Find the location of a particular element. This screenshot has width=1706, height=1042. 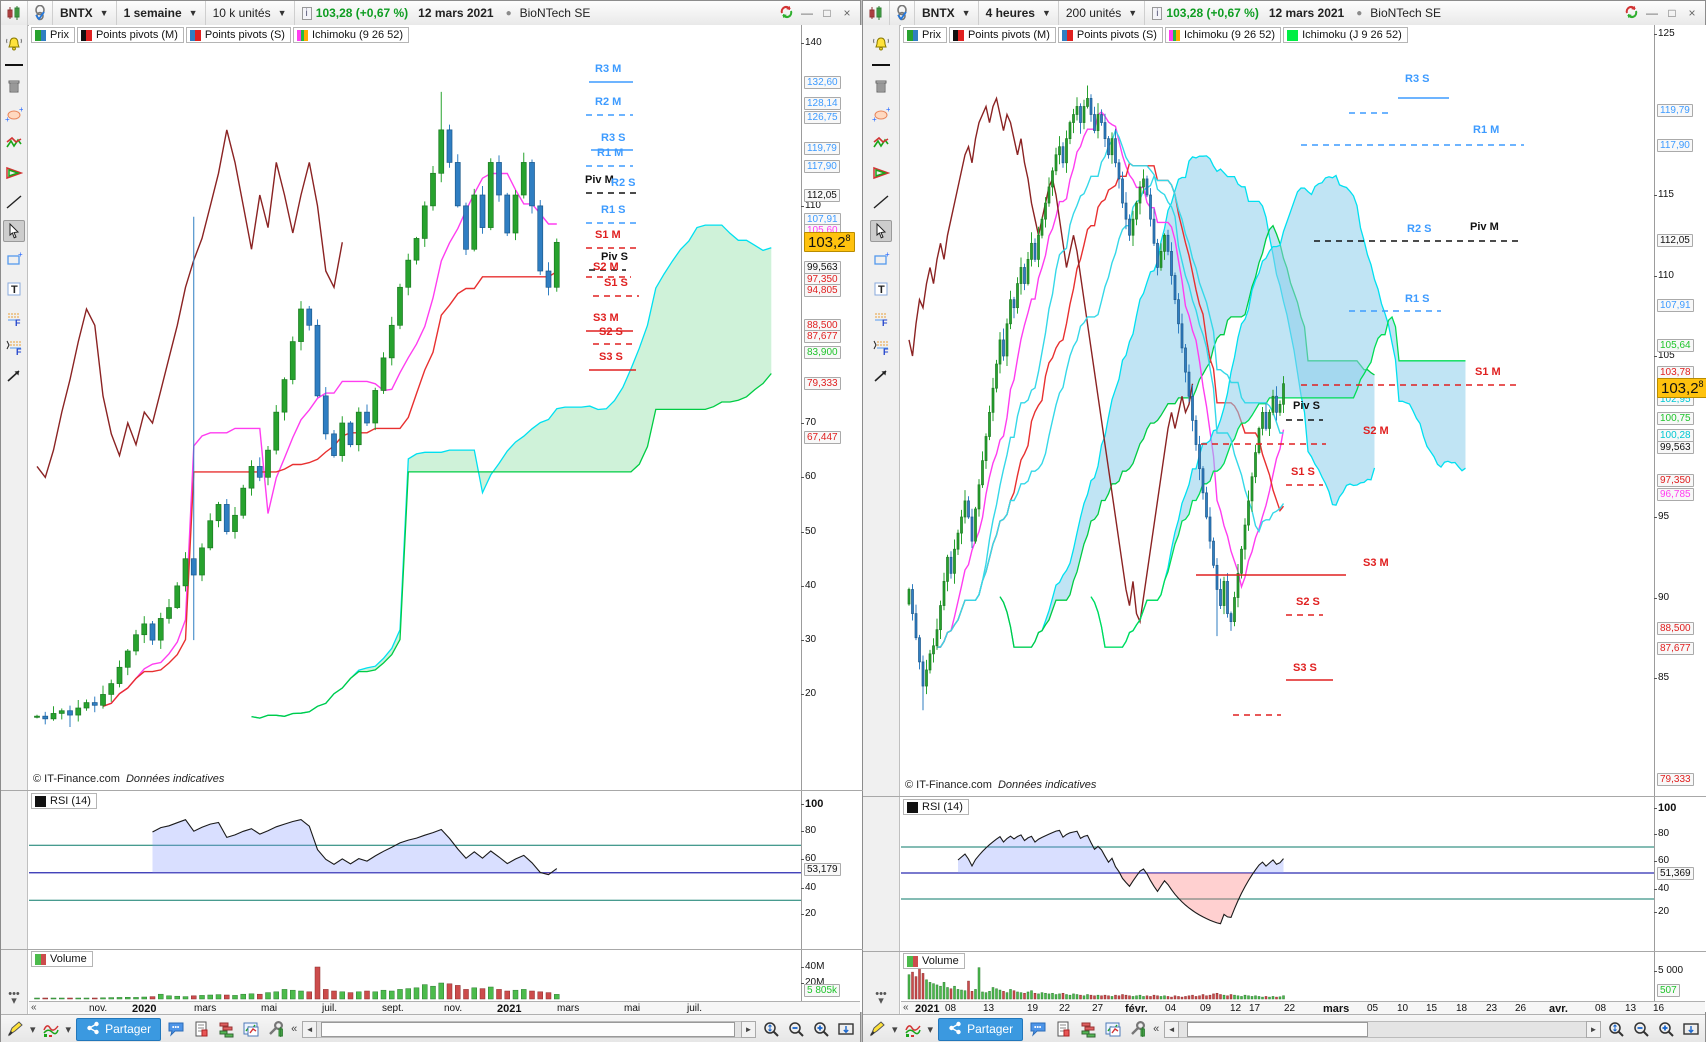

units-dropdown: 200 unités ▼ is located at coordinates (1102, 13).